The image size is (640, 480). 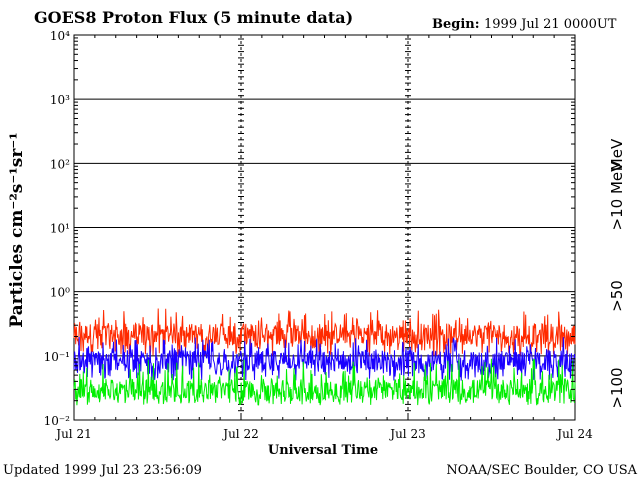 What do you see at coordinates (60, 100) in the screenshot?
I see `y-tick-label: 10³` at bounding box center [60, 100].